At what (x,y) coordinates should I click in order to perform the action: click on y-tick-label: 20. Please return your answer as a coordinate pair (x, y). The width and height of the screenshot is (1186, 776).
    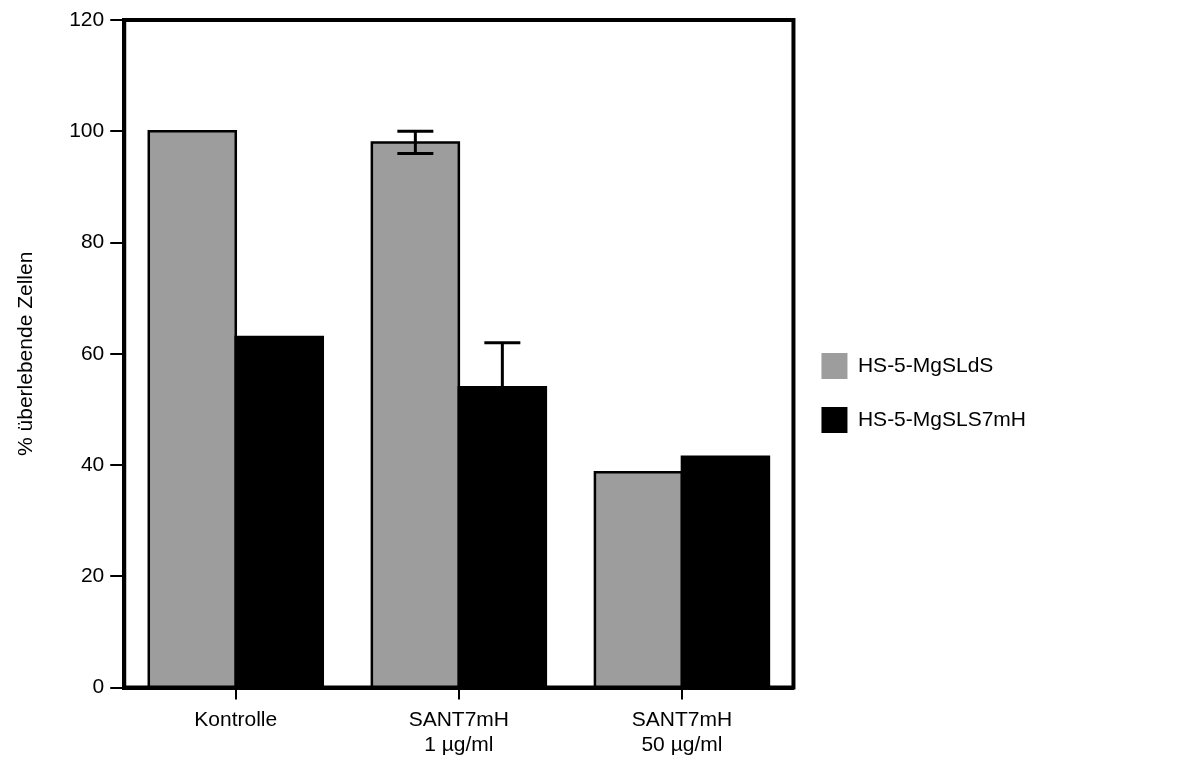
    Looking at the image, I should click on (92, 575).